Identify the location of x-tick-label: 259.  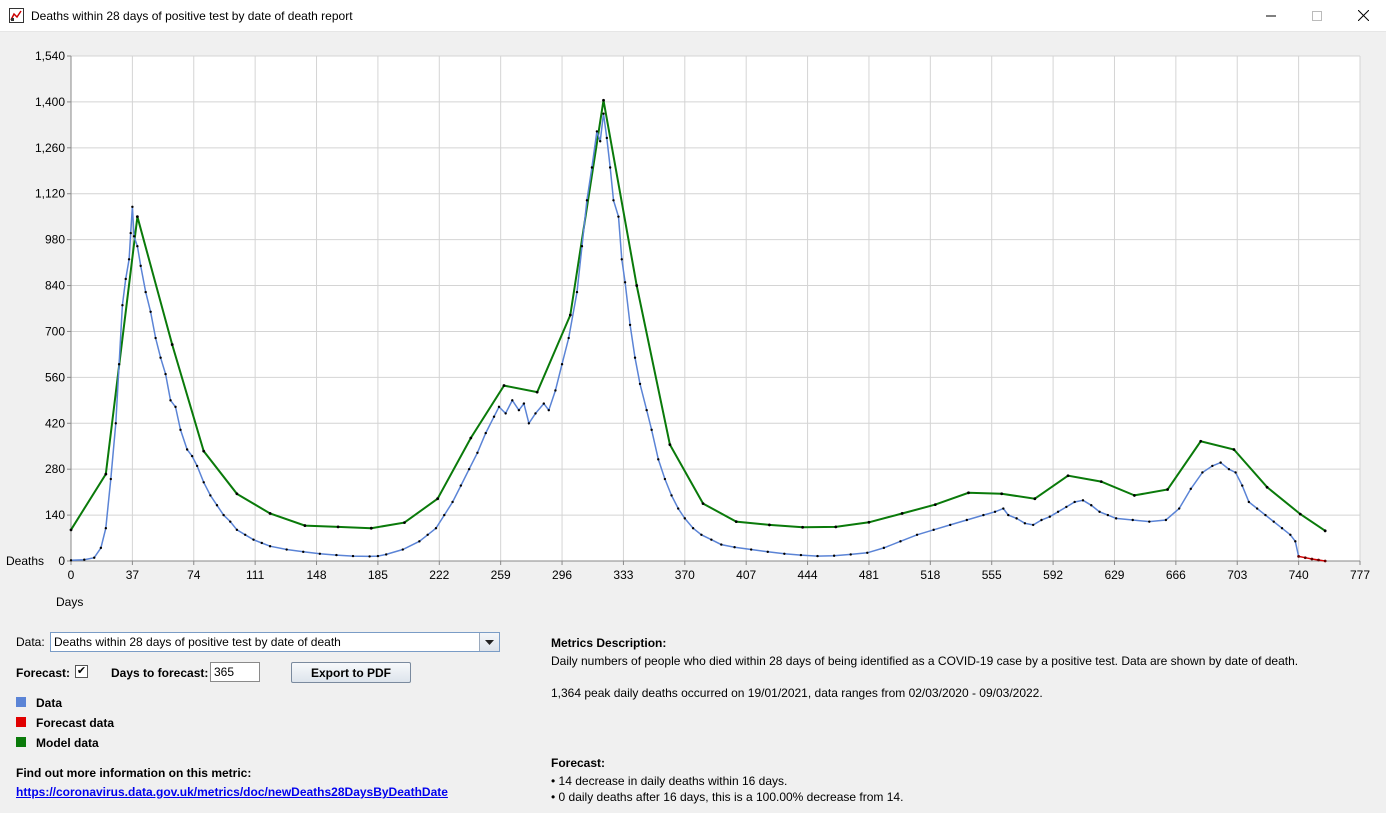
(501, 575).